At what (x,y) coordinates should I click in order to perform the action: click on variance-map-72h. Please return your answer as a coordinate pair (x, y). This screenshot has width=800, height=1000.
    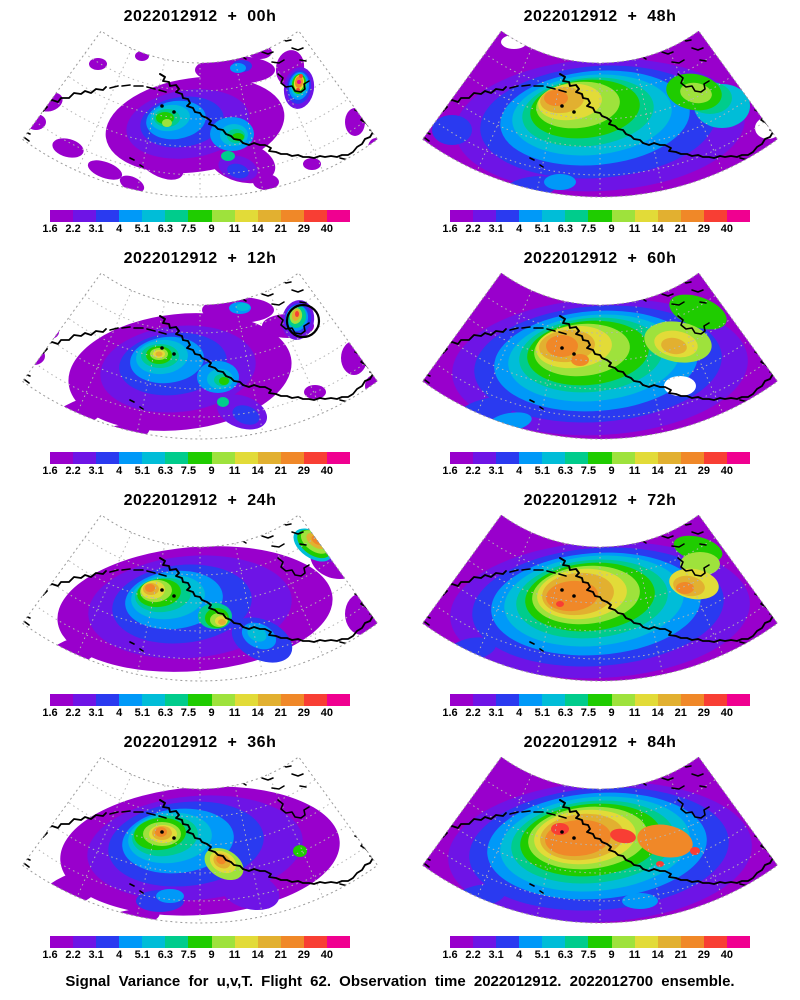
    Looking at the image, I should click on (600, 598).